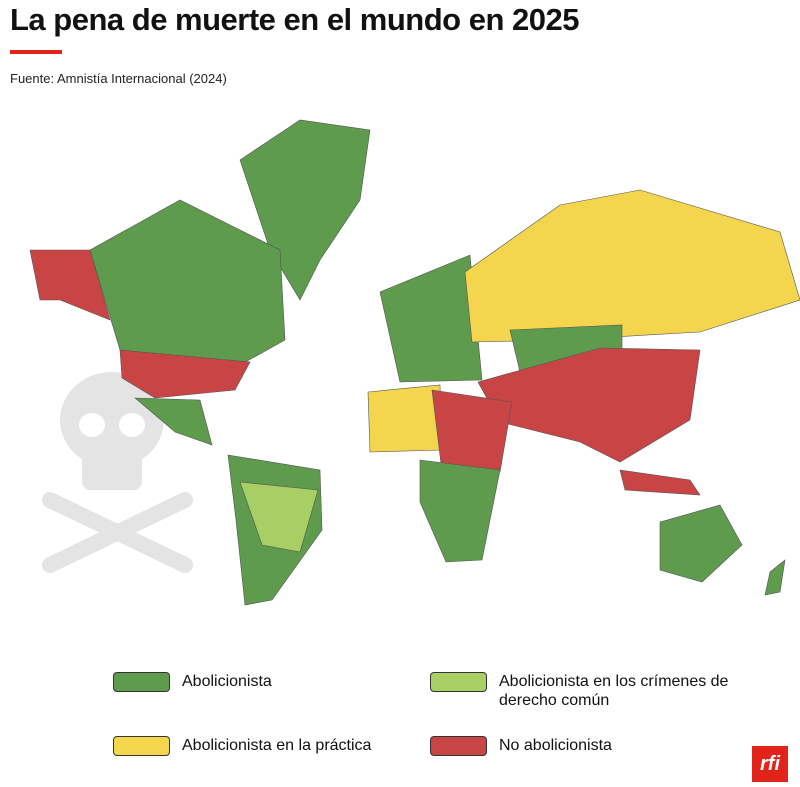 Image resolution: width=800 pixels, height=787 pixels. Describe the element at coordinates (173, 421) in the screenshot. I see `central-america` at that location.